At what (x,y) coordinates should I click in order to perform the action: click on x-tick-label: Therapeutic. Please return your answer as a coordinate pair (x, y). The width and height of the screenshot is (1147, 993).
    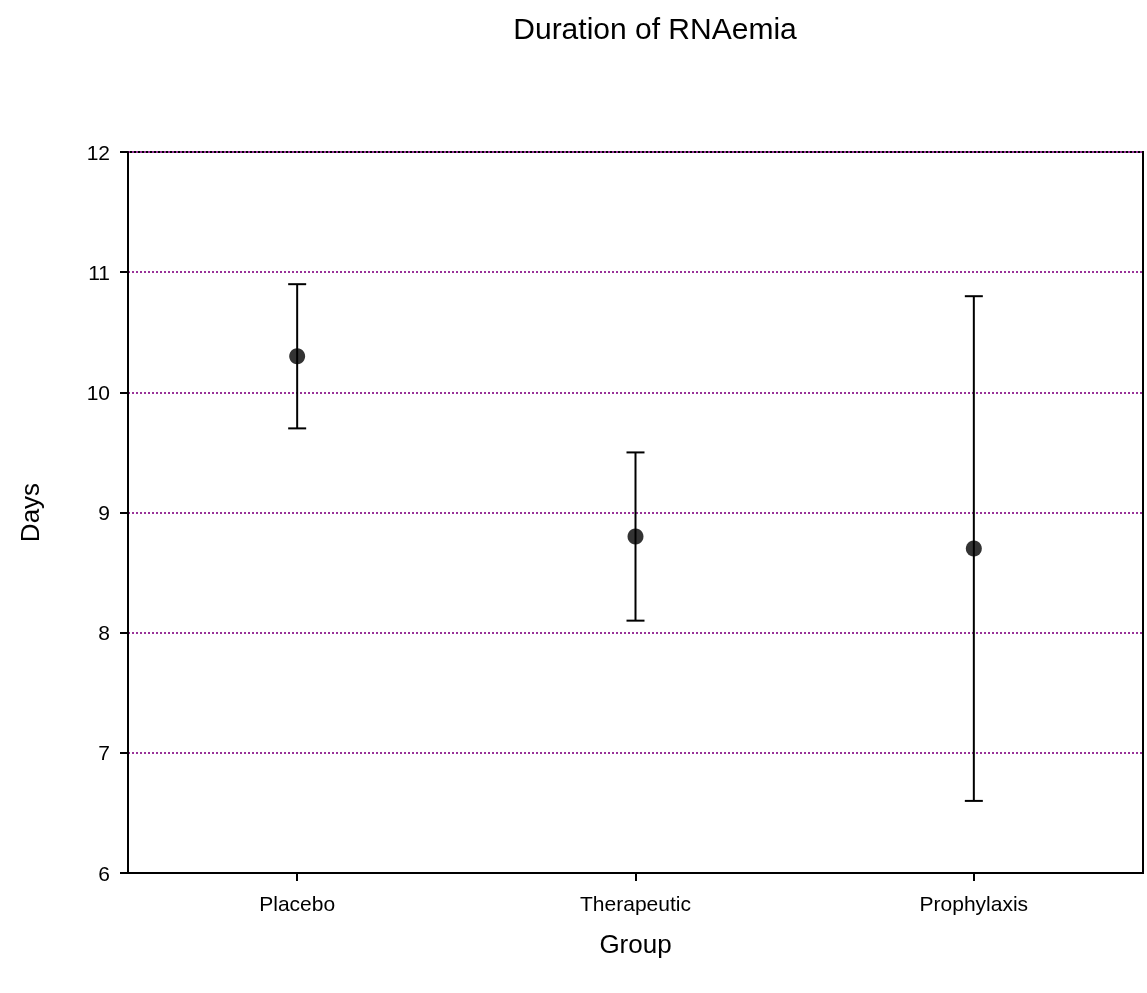
    Looking at the image, I should click on (635, 903).